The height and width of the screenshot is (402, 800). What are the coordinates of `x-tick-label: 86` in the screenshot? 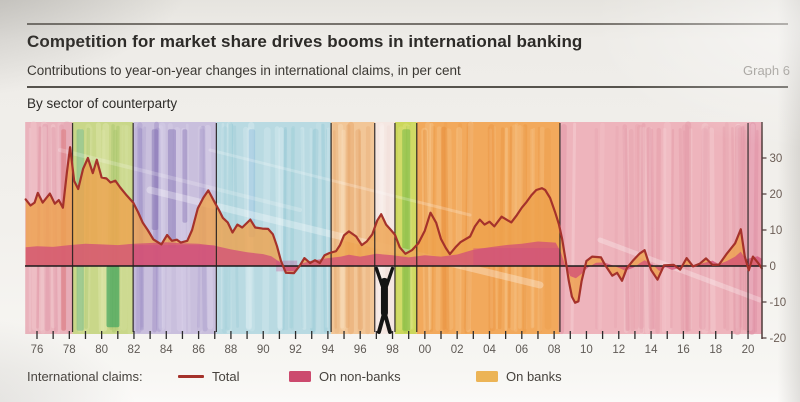 It's located at (198, 350).